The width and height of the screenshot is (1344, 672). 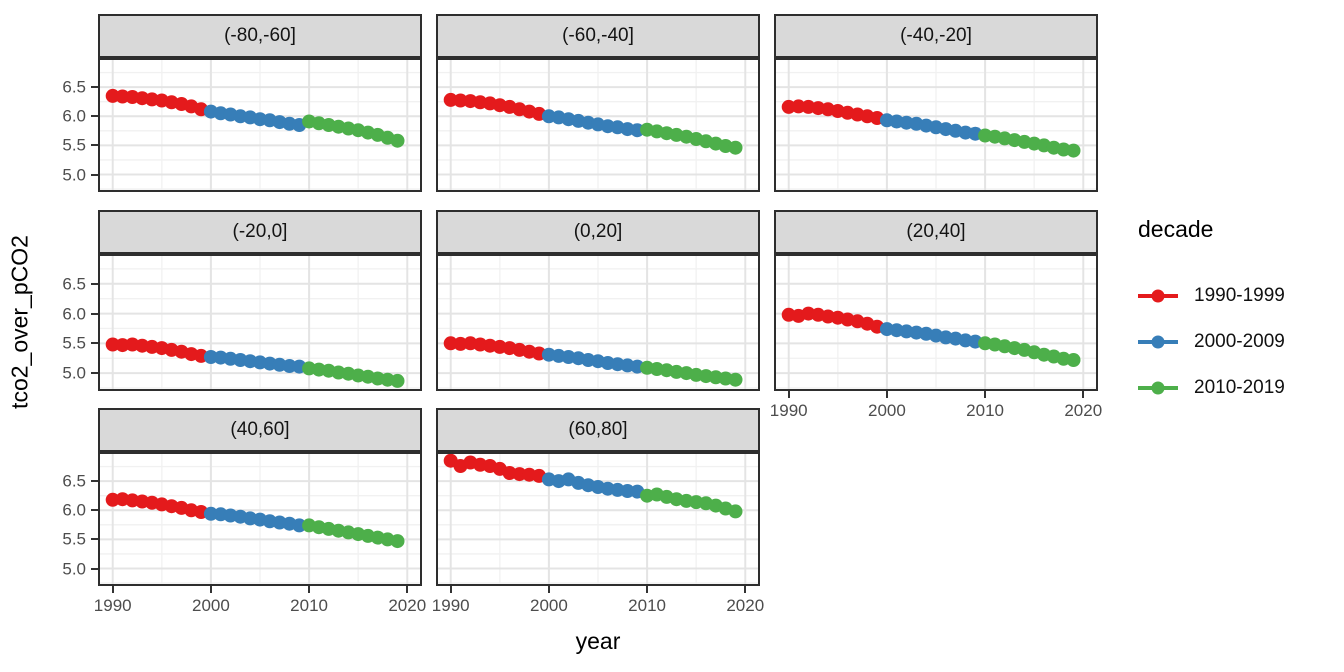 What do you see at coordinates (1239, 341) in the screenshot?
I see `legend-label: 2000-2009` at bounding box center [1239, 341].